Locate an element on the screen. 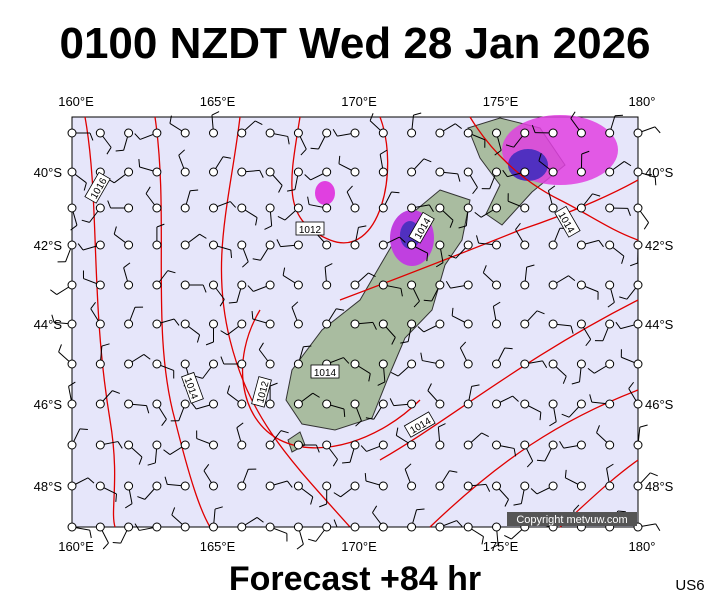  copyright-box is located at coordinates (572, 519).